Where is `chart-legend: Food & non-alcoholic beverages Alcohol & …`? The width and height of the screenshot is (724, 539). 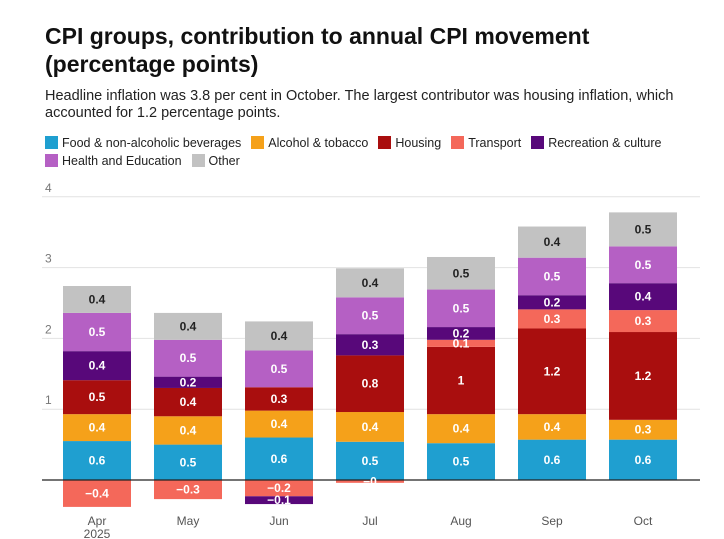 chart-legend: Food & non-alcoholic beverages Alcohol & … is located at coordinates (365, 152).